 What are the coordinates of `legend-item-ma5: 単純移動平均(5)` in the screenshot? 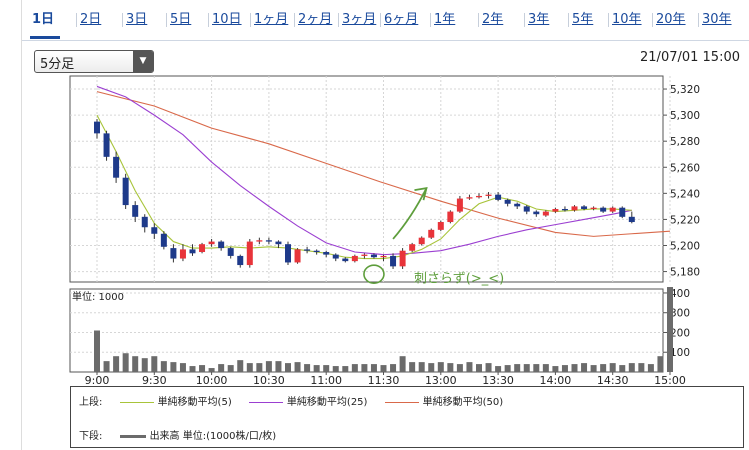 It's located at (175, 400).